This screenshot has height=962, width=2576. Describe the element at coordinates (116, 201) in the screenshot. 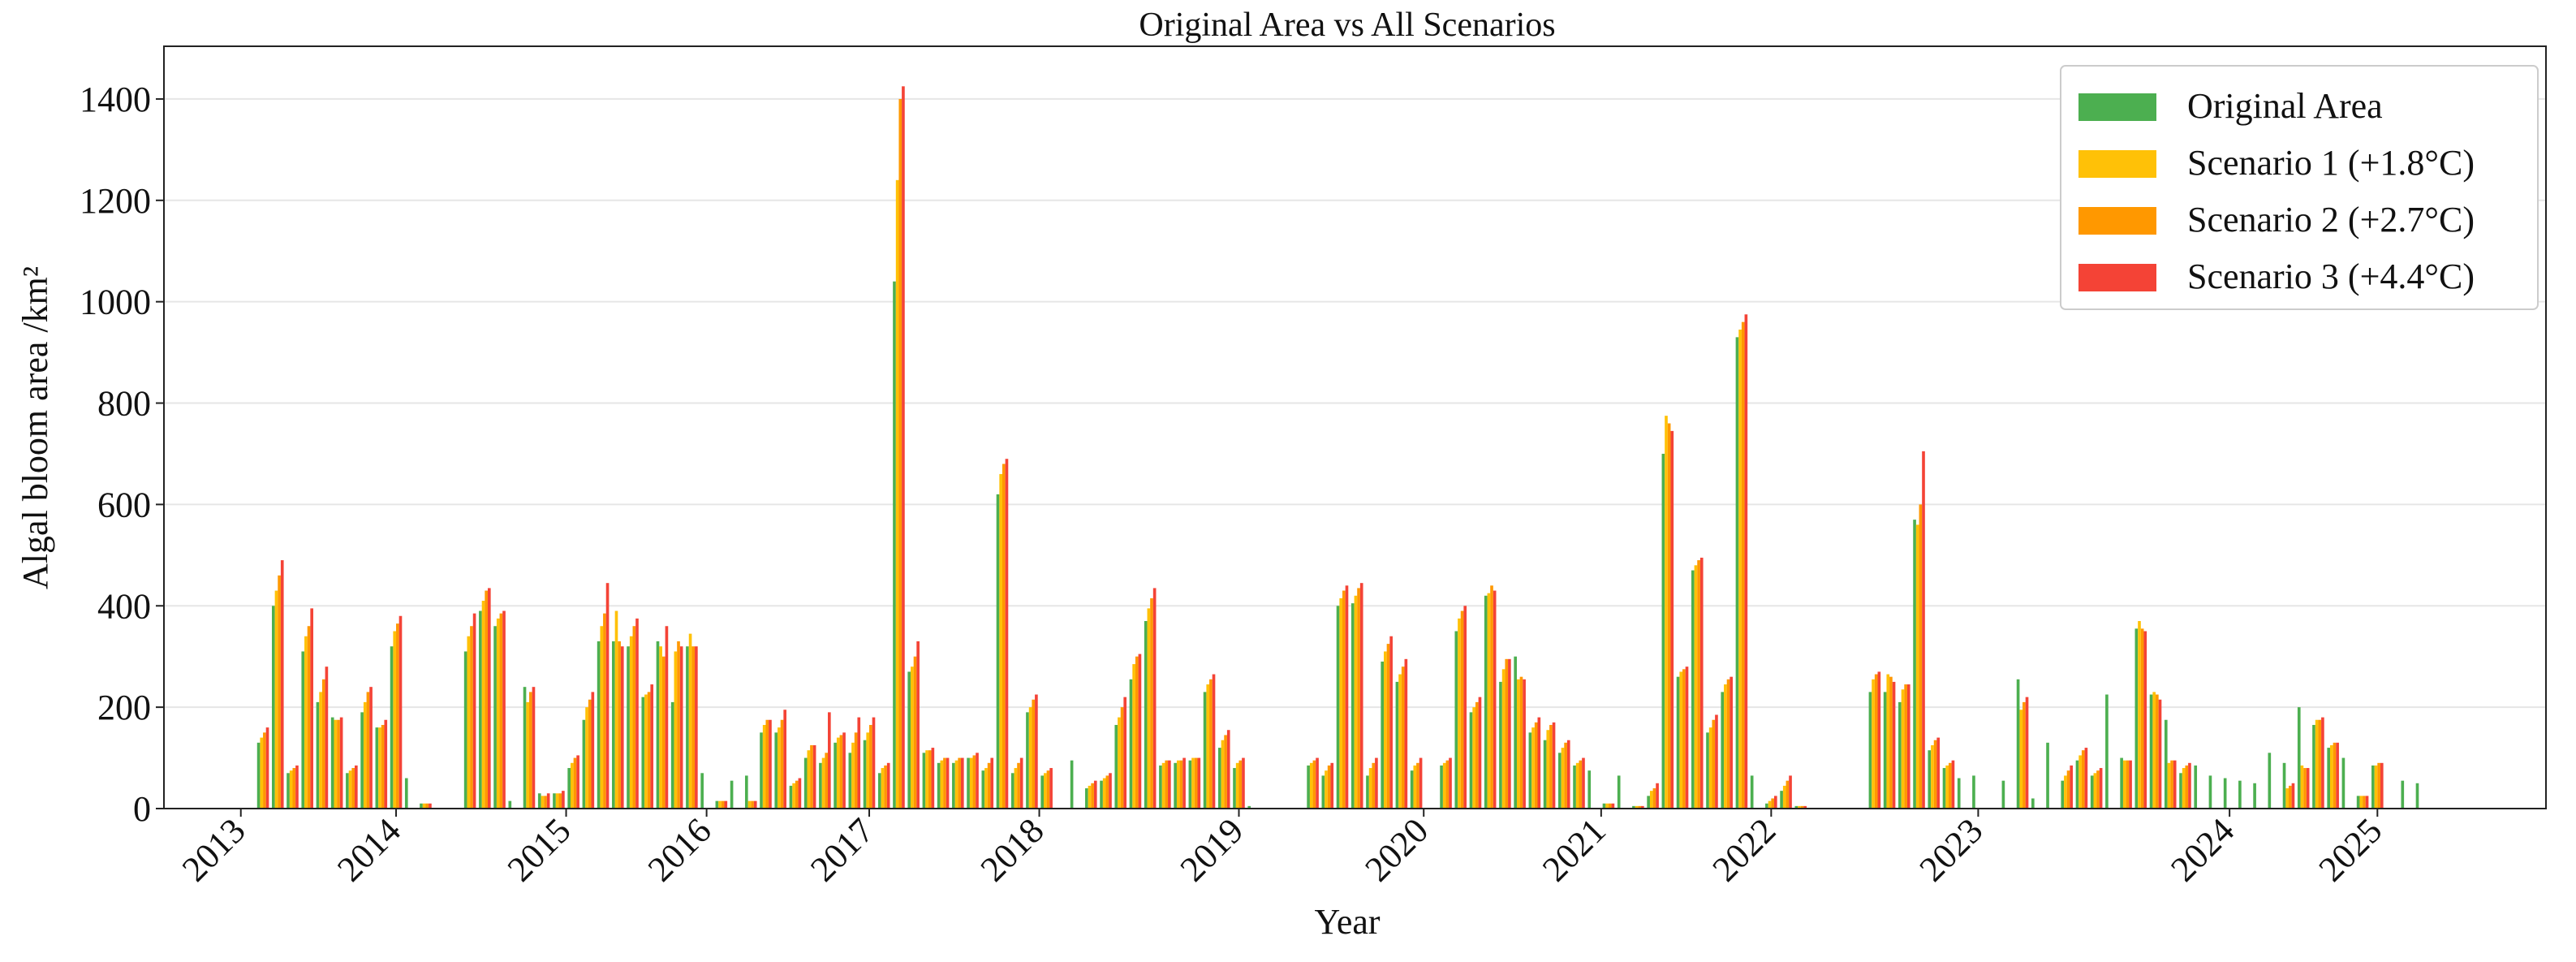

I see `y-tick-label: 1200` at that location.